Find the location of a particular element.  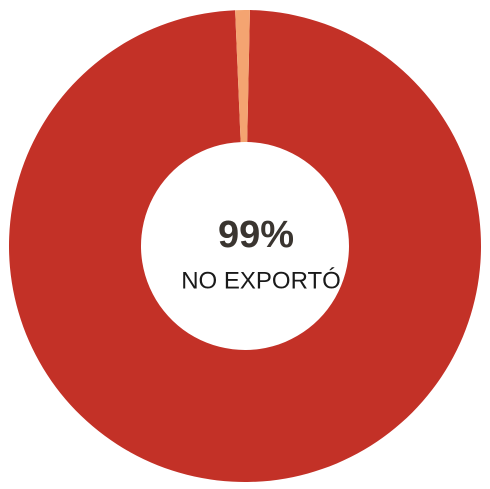

center-value-label: 99% is located at coordinates (256, 235).